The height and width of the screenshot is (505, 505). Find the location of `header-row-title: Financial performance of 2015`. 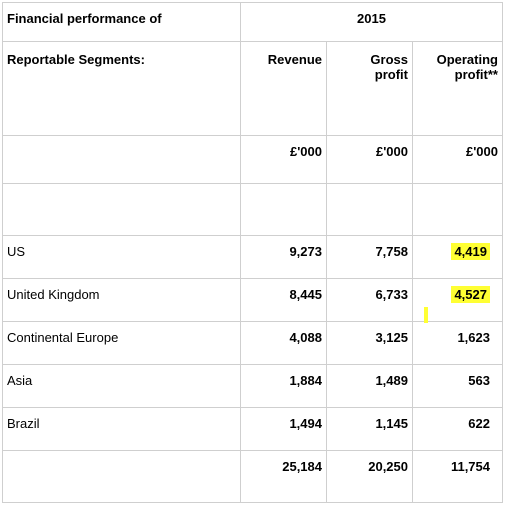

header-row-title: Financial performance of 2015 is located at coordinates (252, 22).